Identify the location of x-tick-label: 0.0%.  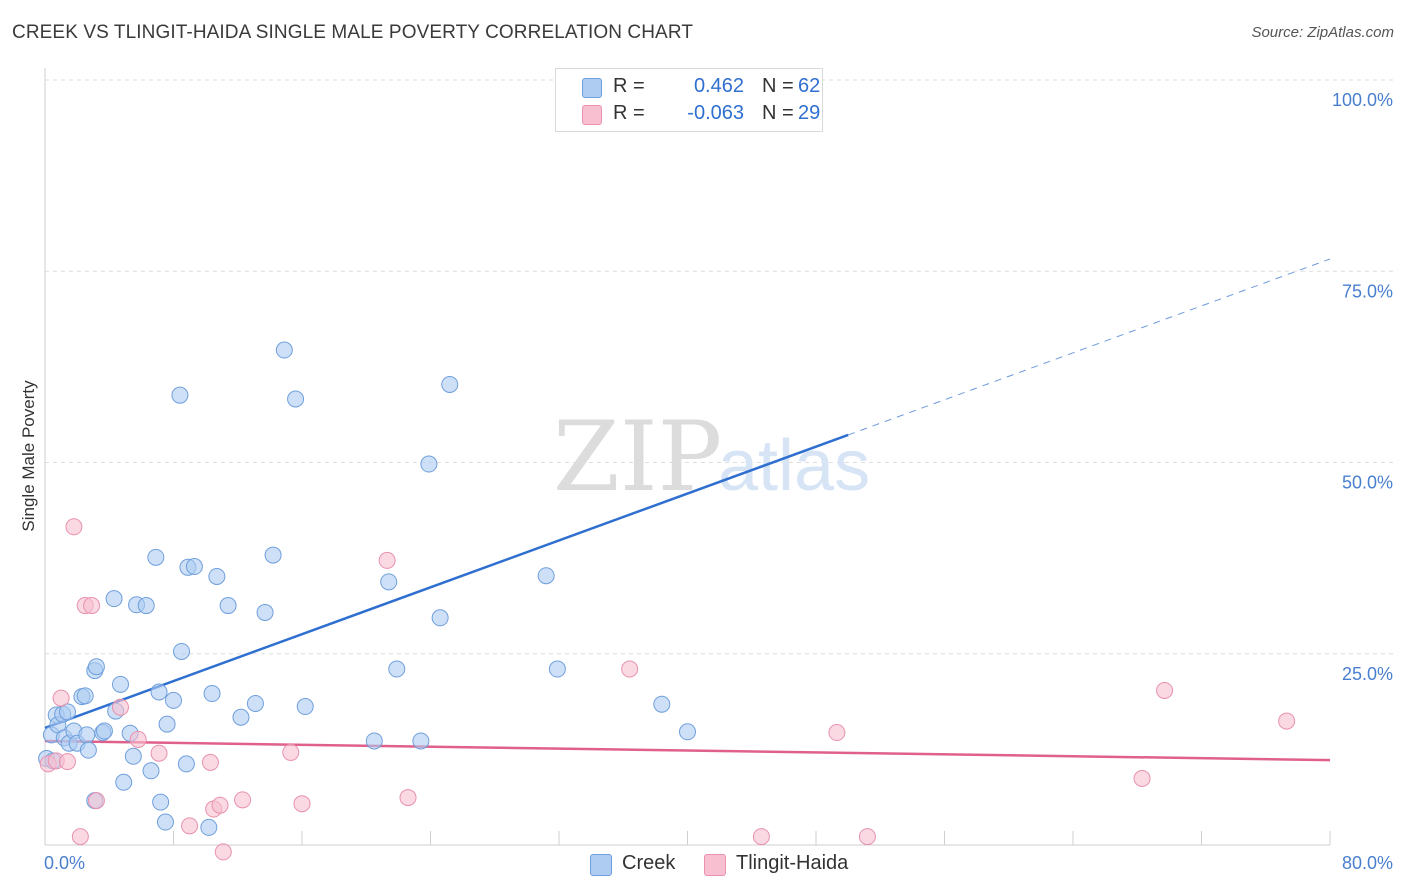
(64, 863).